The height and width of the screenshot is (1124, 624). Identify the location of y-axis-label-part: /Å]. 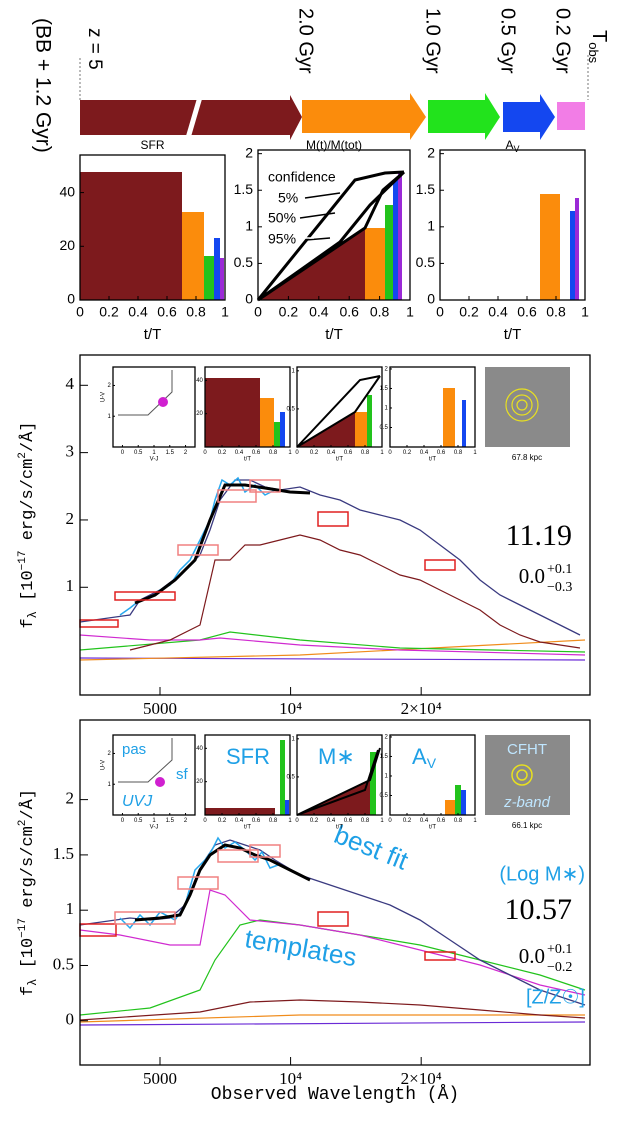
(28, 804).